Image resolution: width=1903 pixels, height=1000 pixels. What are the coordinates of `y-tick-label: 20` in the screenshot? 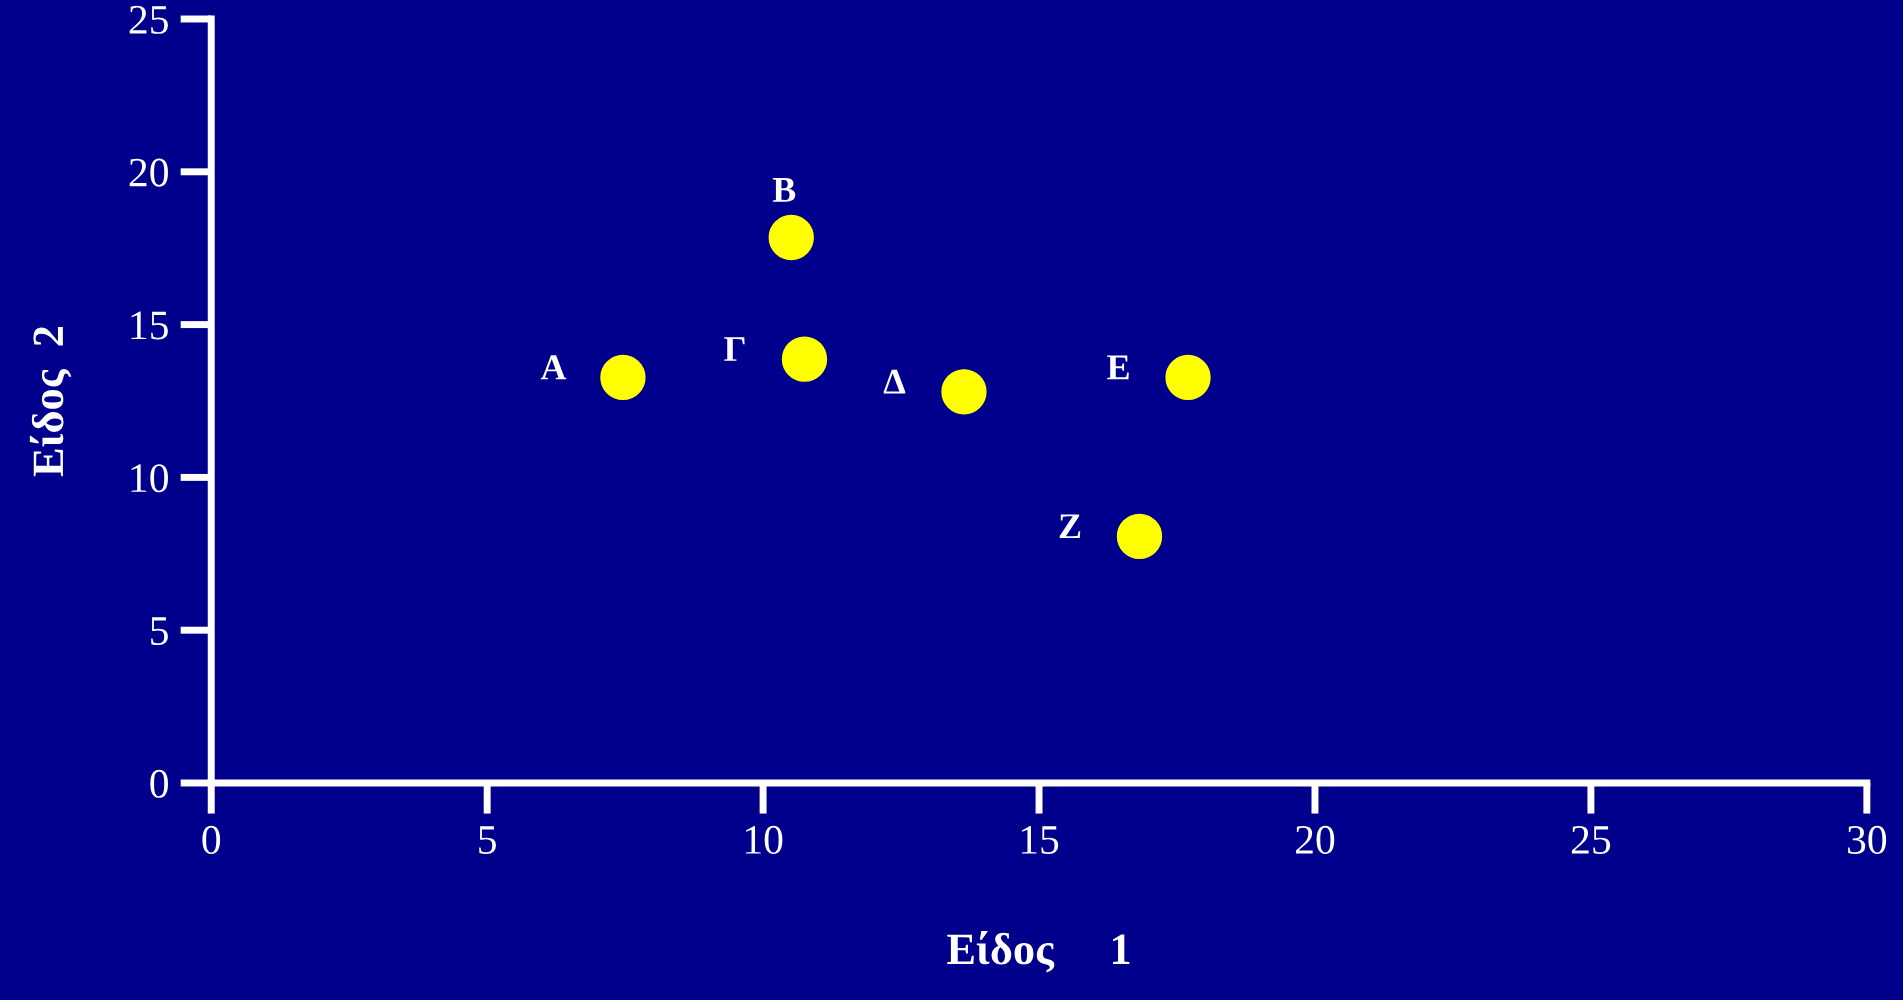 It's located at (148, 172).